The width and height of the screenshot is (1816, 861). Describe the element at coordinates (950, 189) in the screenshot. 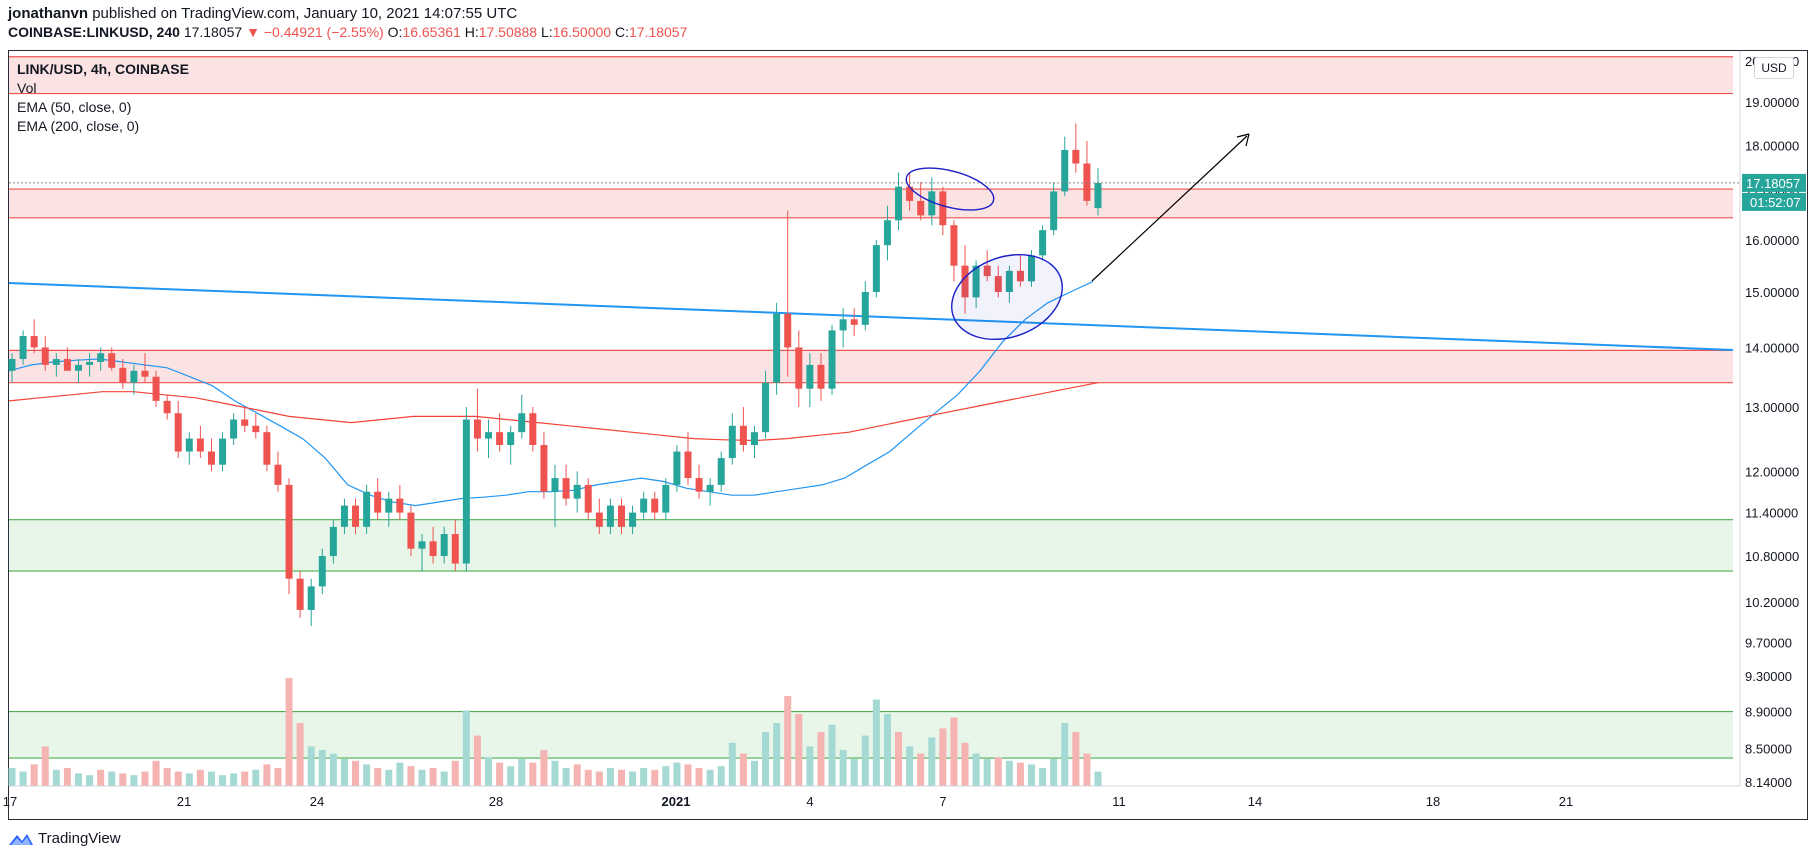

I see `top-ellipse-annotation` at that location.